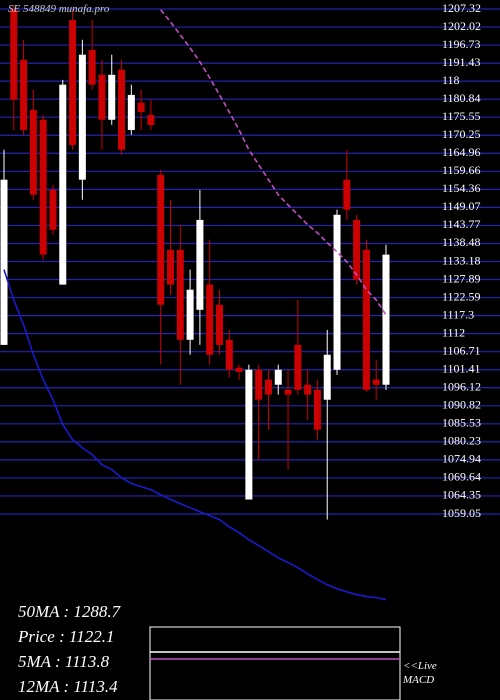  What do you see at coordinates (461, 152) in the screenshot?
I see `y-tick-label: 1164.96` at bounding box center [461, 152].